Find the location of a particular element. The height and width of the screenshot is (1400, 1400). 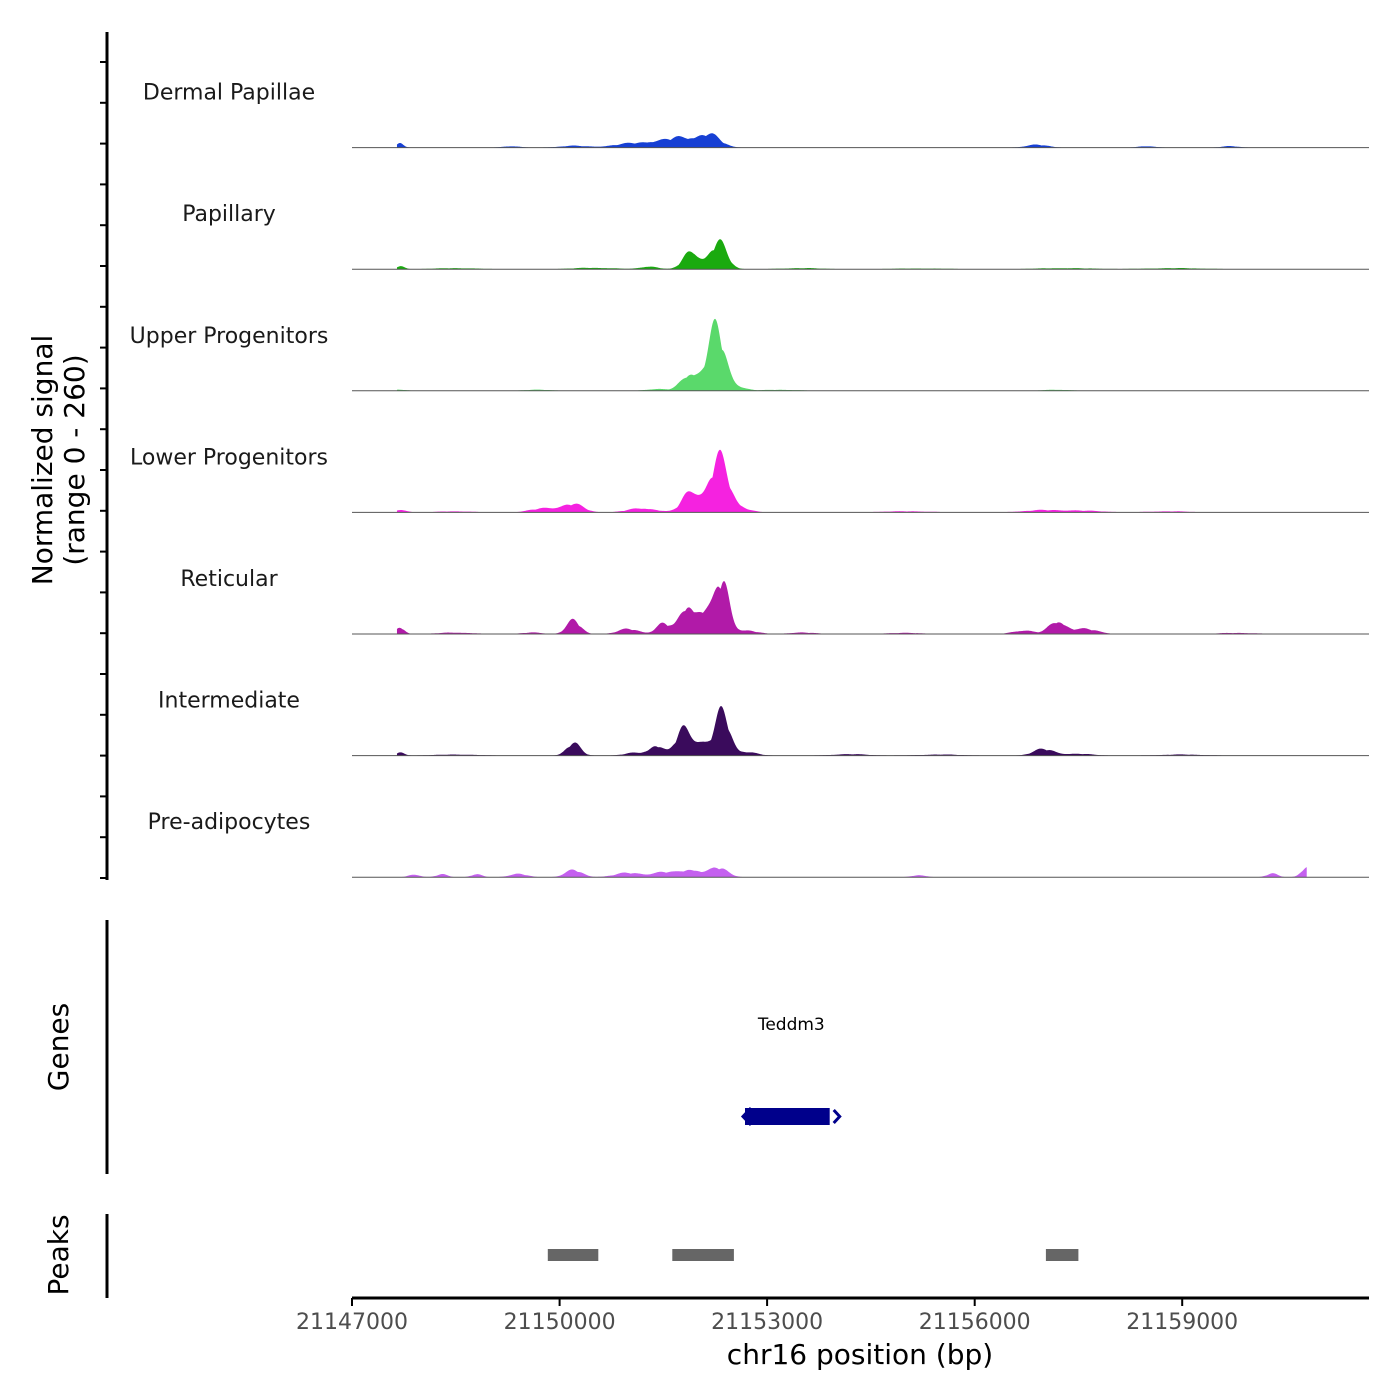

track-pre-adipocytes: Pre-adipocytes is located at coordinates (758, 844).